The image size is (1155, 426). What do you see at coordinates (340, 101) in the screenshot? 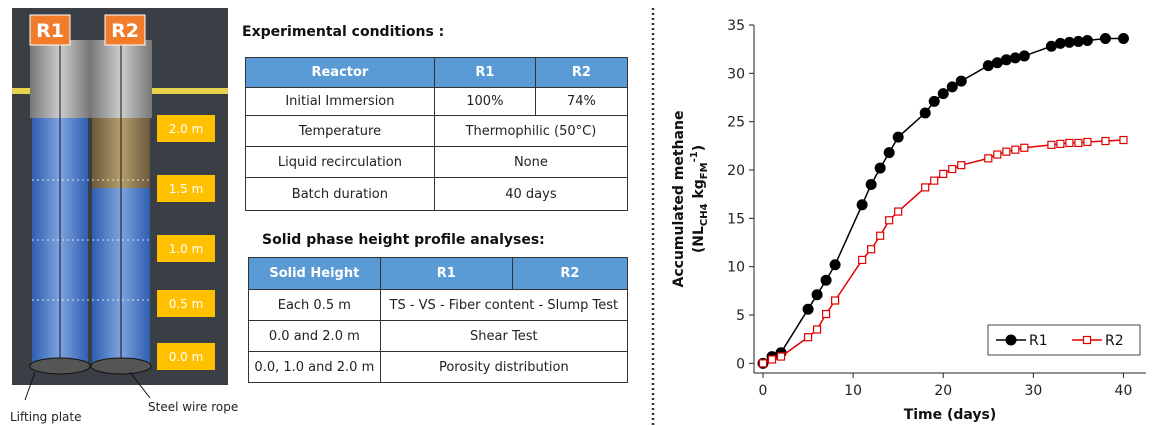
I see `cell: Initial Immersion` at bounding box center [340, 101].